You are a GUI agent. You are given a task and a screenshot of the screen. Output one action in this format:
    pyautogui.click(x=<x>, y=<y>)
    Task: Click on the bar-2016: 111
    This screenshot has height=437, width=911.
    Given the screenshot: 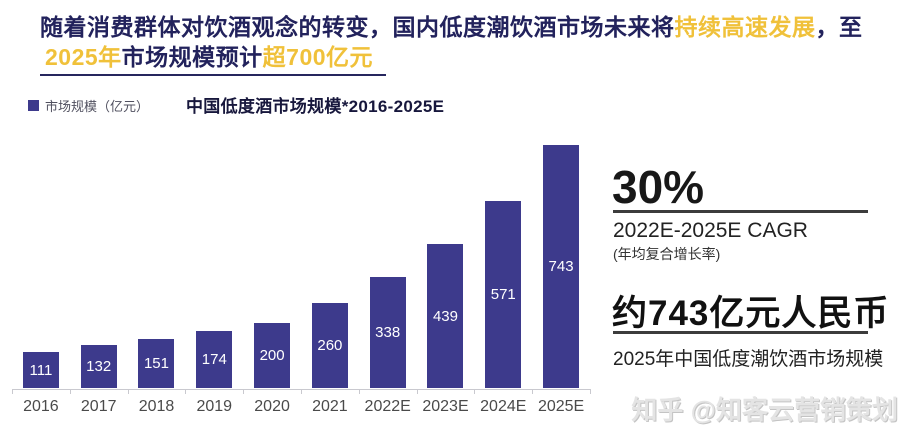 What is the action you would take?
    pyautogui.click(x=40, y=370)
    